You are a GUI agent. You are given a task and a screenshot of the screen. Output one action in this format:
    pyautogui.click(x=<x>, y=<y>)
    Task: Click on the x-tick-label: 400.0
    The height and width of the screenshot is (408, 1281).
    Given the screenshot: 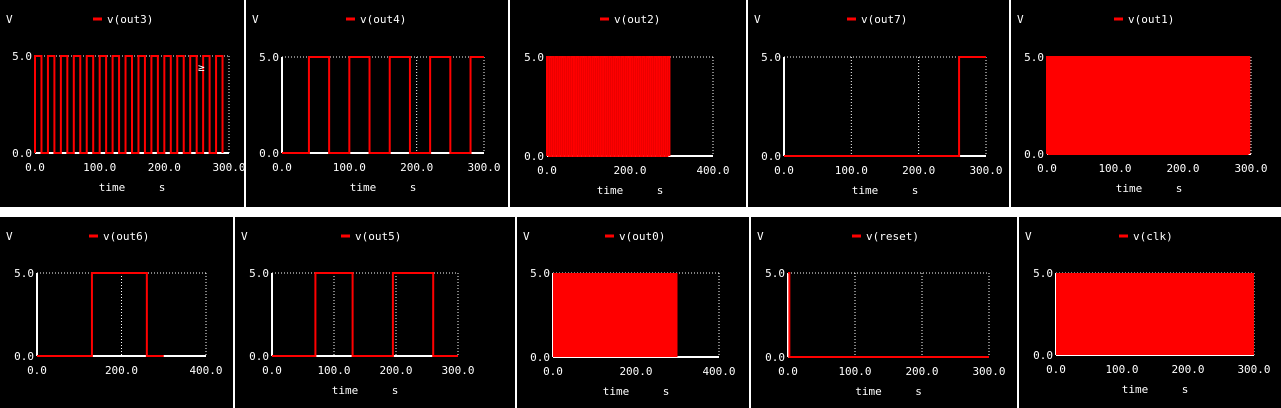 What is the action you would take?
    pyautogui.click(x=718, y=371)
    